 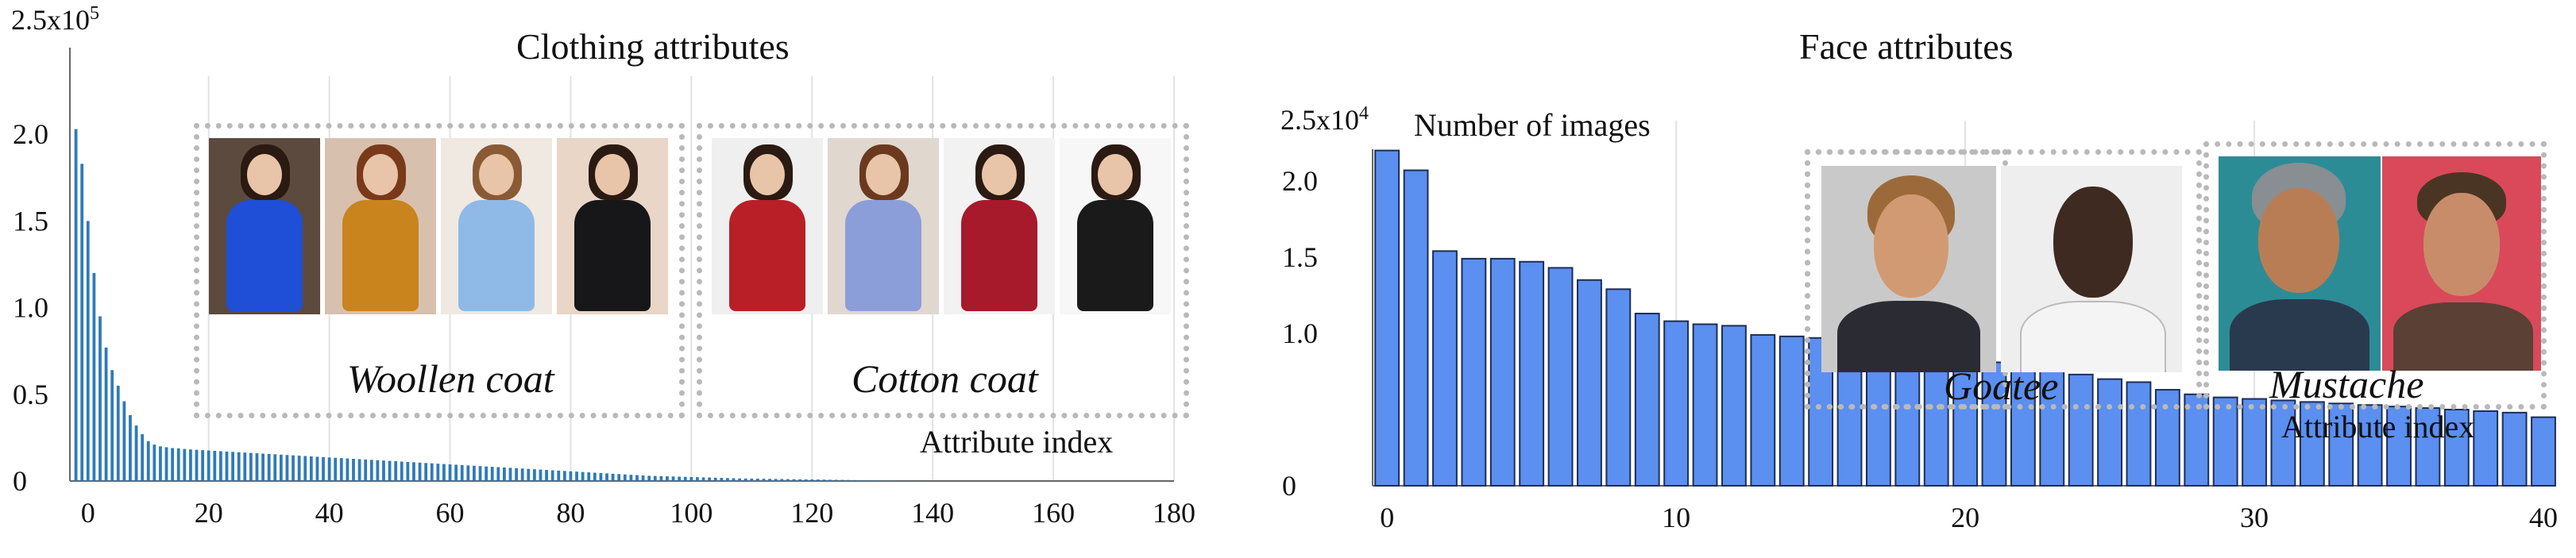 I want to click on clothing-y-tick-label: 2.0, so click(x=31, y=134).